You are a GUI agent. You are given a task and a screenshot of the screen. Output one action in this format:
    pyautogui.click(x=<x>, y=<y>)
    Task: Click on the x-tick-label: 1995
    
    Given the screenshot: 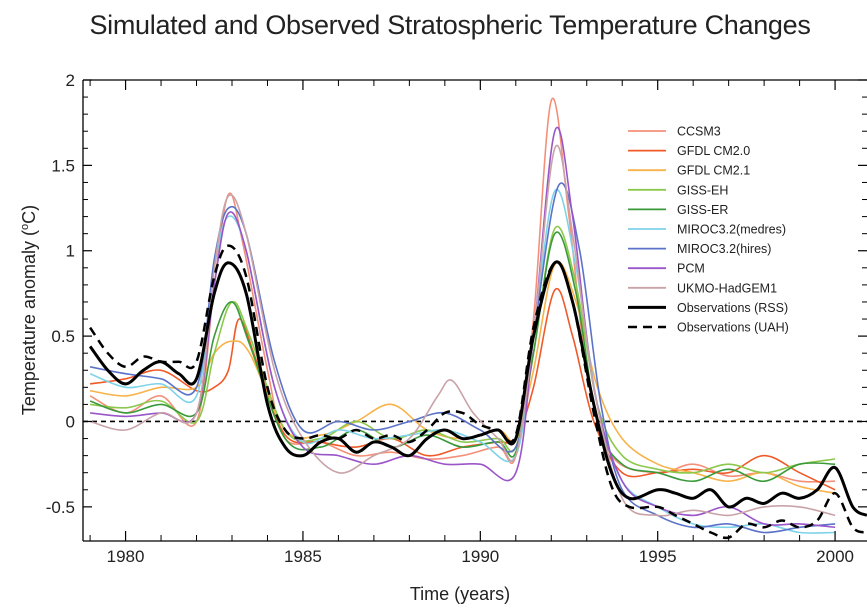 What is the action you would take?
    pyautogui.click(x=658, y=556)
    